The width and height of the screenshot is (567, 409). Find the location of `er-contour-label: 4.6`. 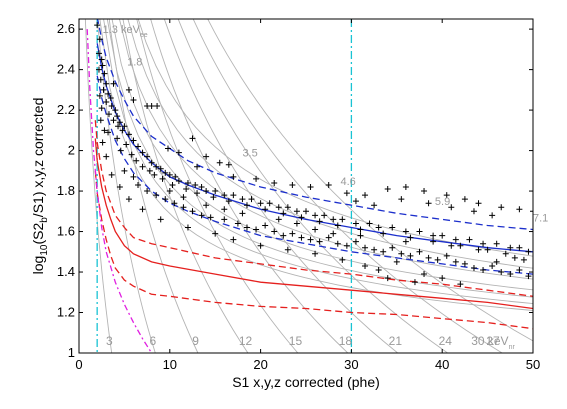

er-contour-label: 4.6 is located at coordinates (348, 182).